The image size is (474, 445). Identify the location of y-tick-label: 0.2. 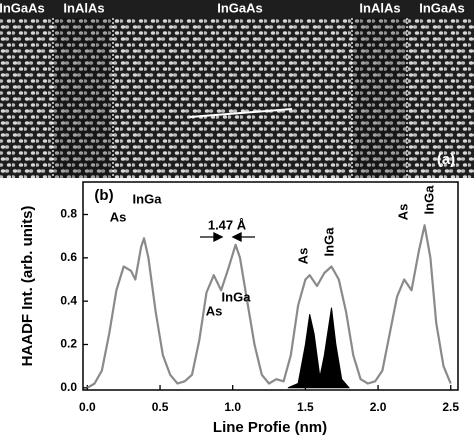
(68, 344).